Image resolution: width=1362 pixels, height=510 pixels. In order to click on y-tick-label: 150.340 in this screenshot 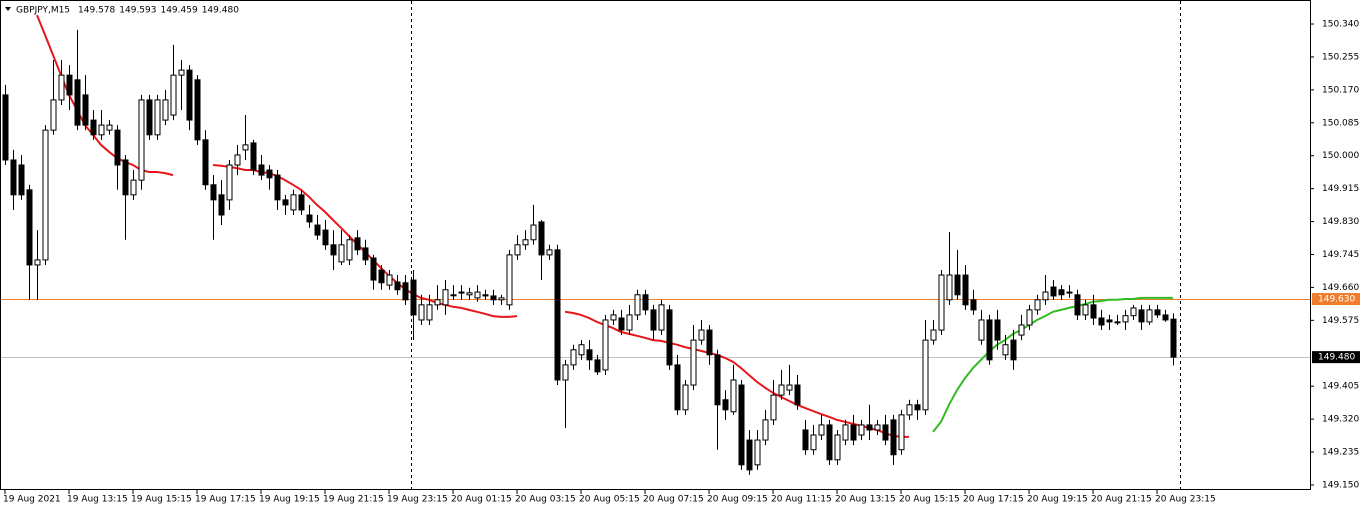, I will do `click(1340, 25)`.